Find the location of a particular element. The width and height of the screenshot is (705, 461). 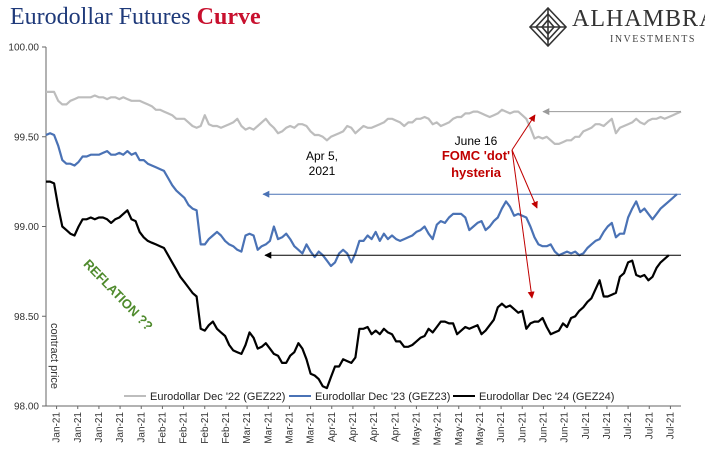

diamond-emblem-icon is located at coordinates (548, 27).